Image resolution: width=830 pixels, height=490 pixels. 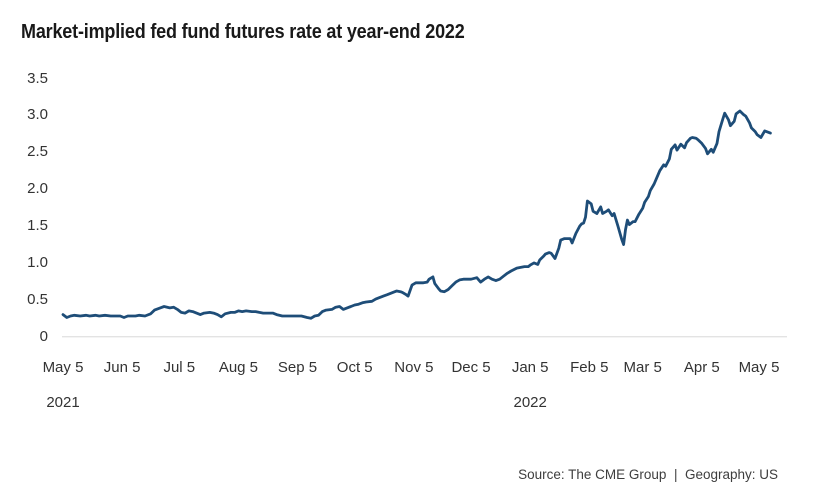 What do you see at coordinates (530, 367) in the screenshot?
I see `x-tick-label: Jan 5` at bounding box center [530, 367].